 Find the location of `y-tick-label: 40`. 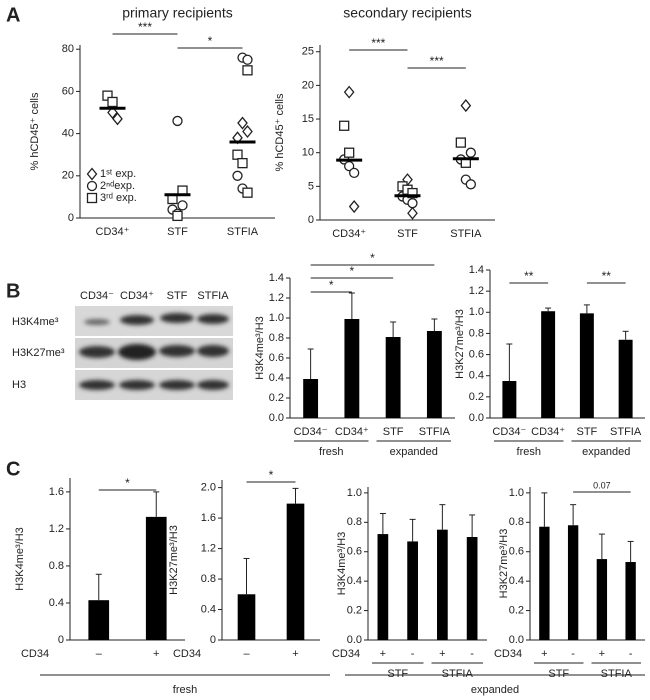

y-tick-label: 40 is located at coordinates (68, 134).